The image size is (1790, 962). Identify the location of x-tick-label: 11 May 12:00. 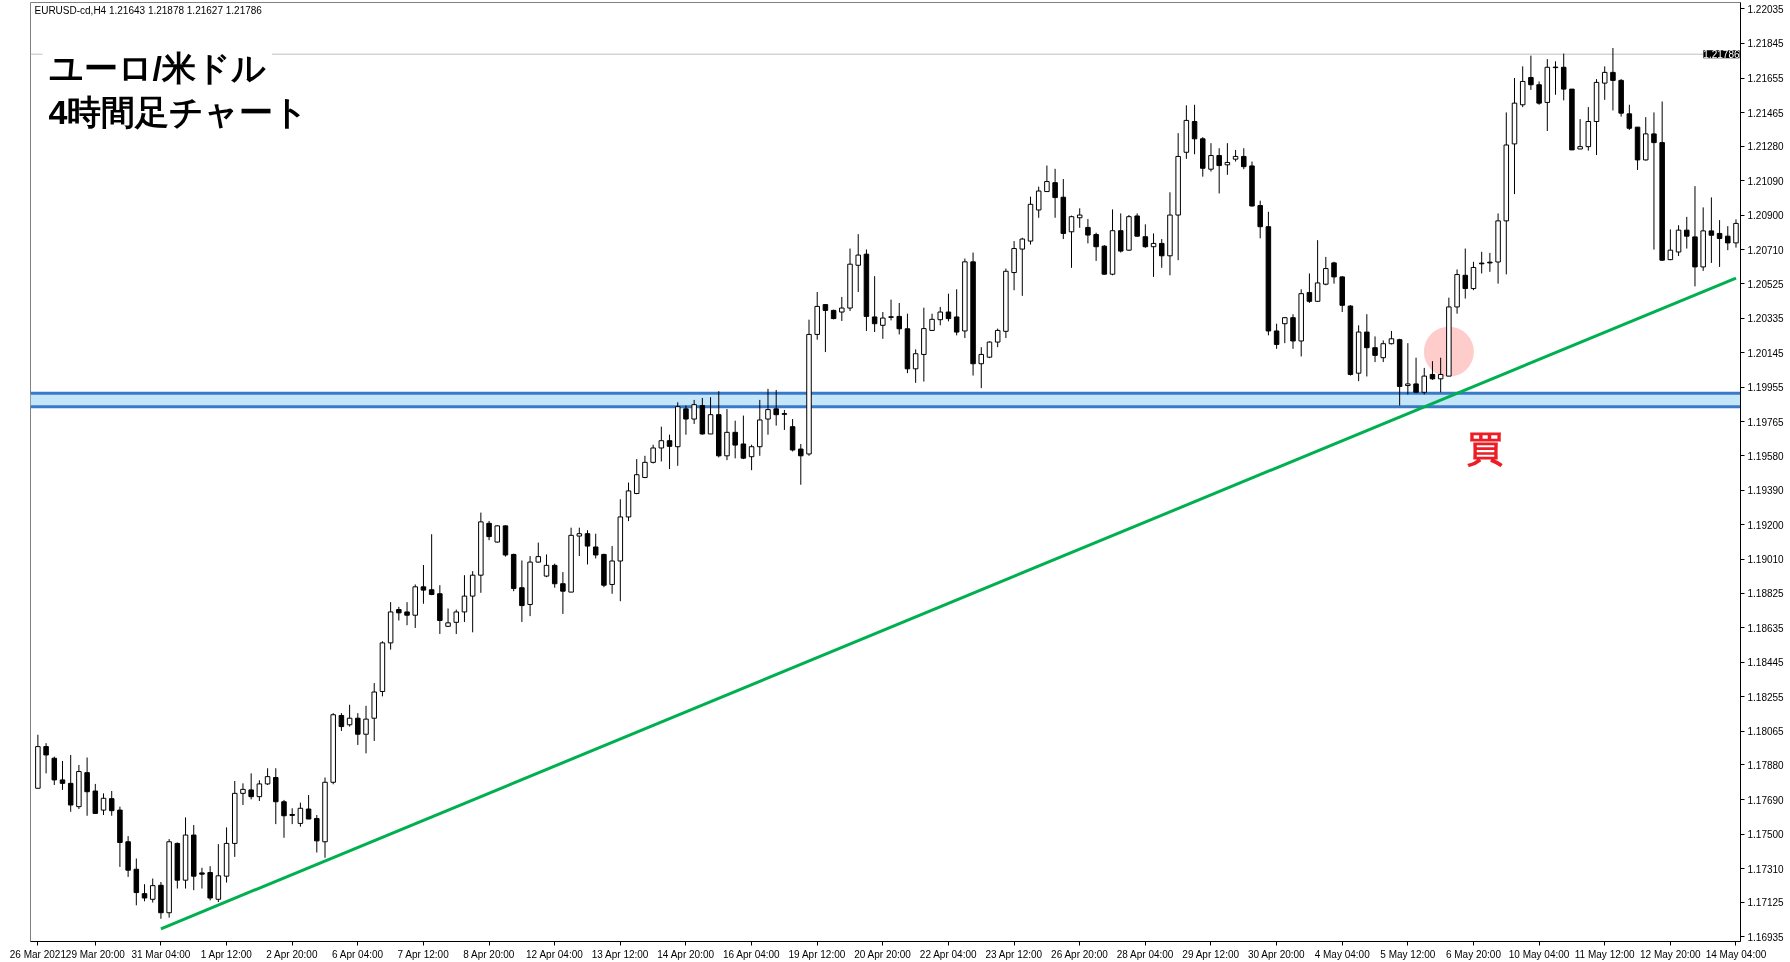
(1605, 954).